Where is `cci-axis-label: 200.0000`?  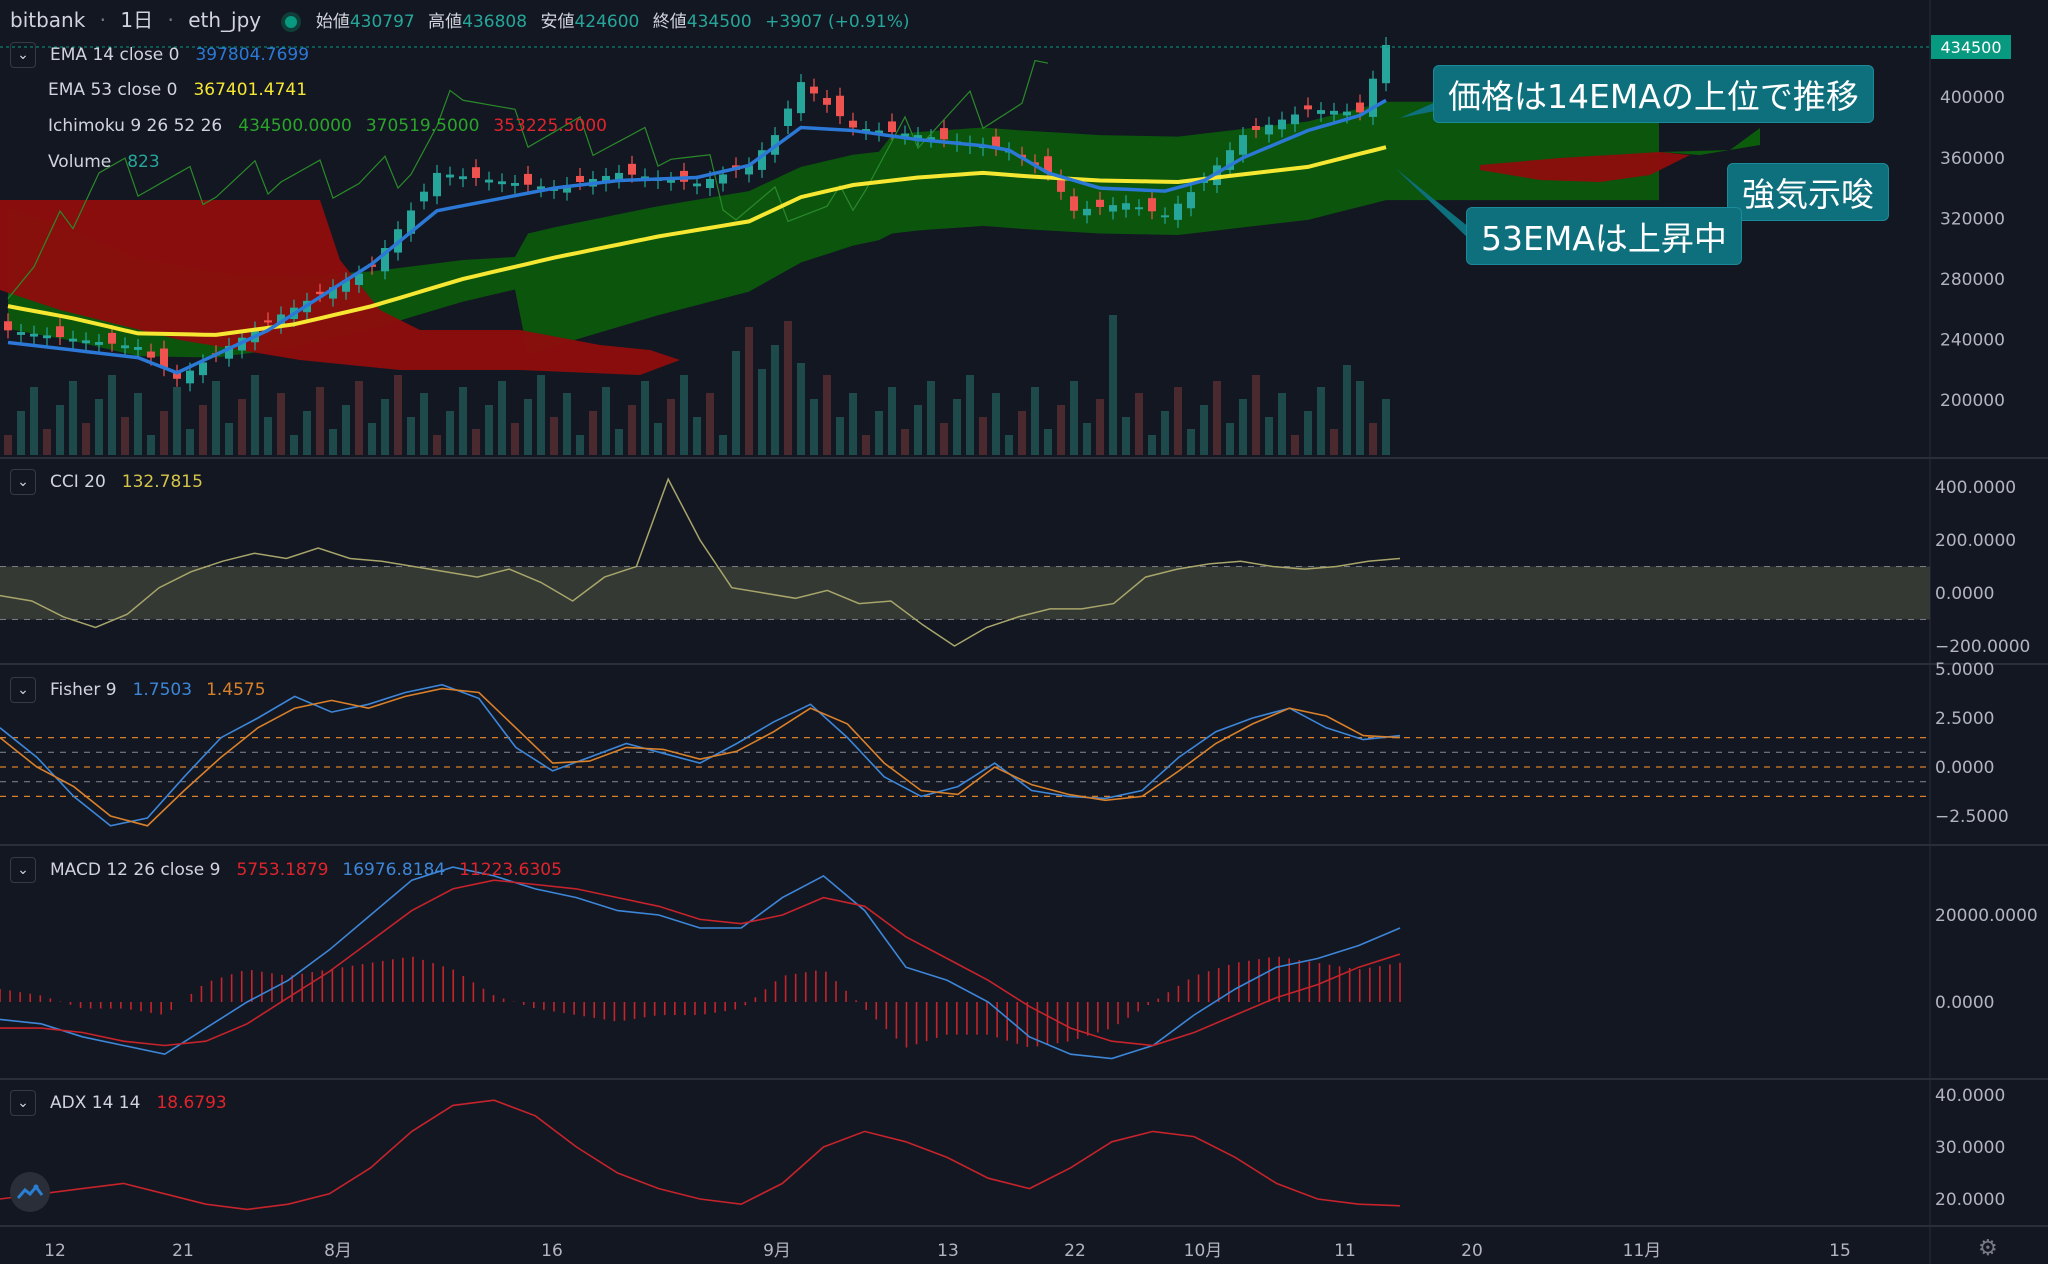
cci-axis-label: 200.0000 is located at coordinates (1975, 541).